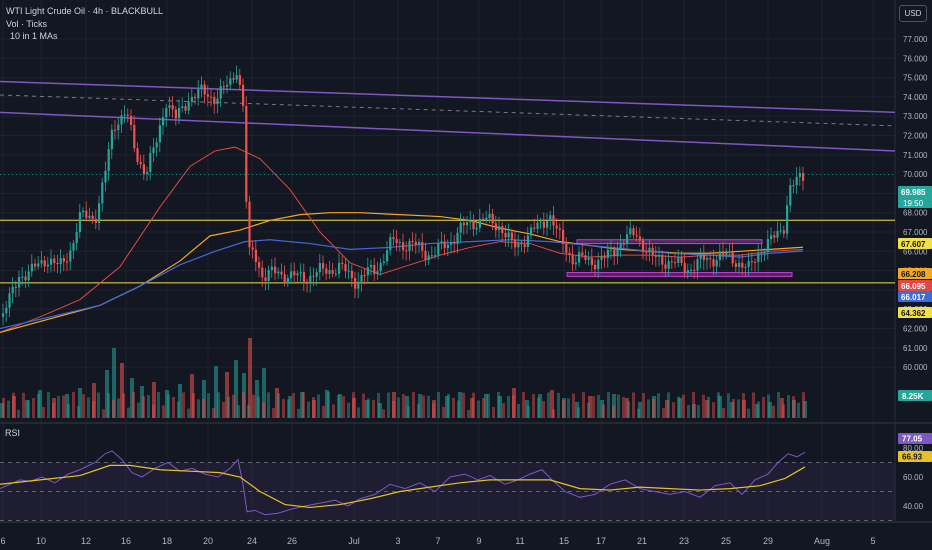  What do you see at coordinates (448, 110) in the screenshot?
I see `midline-dashed` at bounding box center [448, 110].